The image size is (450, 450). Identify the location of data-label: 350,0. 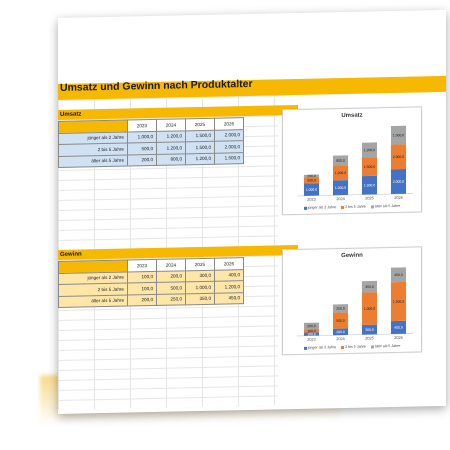
(369, 287).